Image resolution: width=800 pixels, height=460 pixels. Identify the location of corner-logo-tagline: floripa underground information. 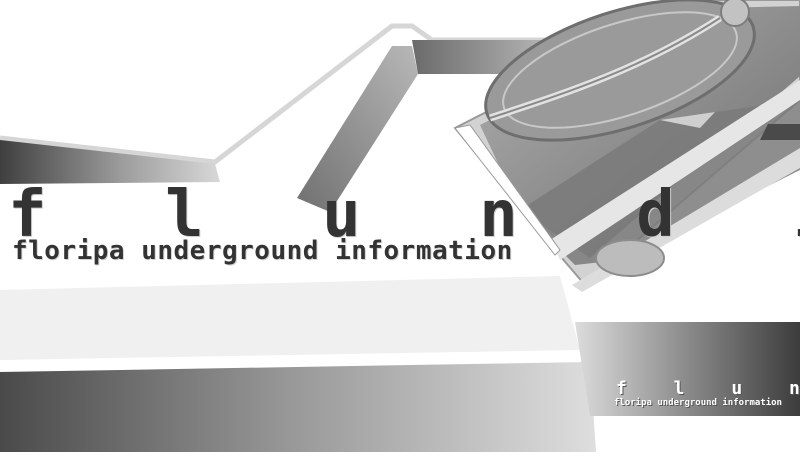
(698, 403).